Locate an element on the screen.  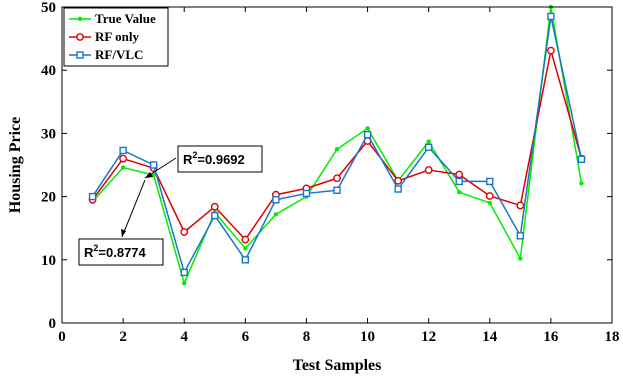
y-tick-label: 40 is located at coordinates (48, 71).